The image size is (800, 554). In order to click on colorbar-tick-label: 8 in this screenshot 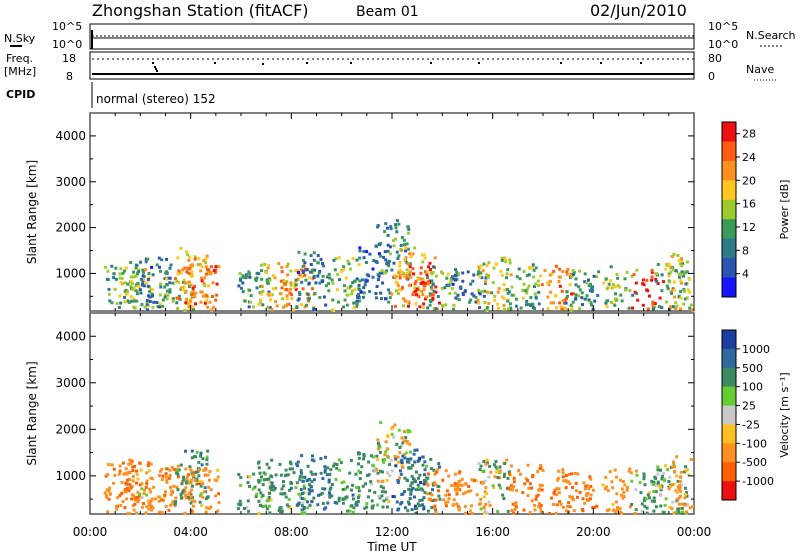, I will do `click(745, 250)`.